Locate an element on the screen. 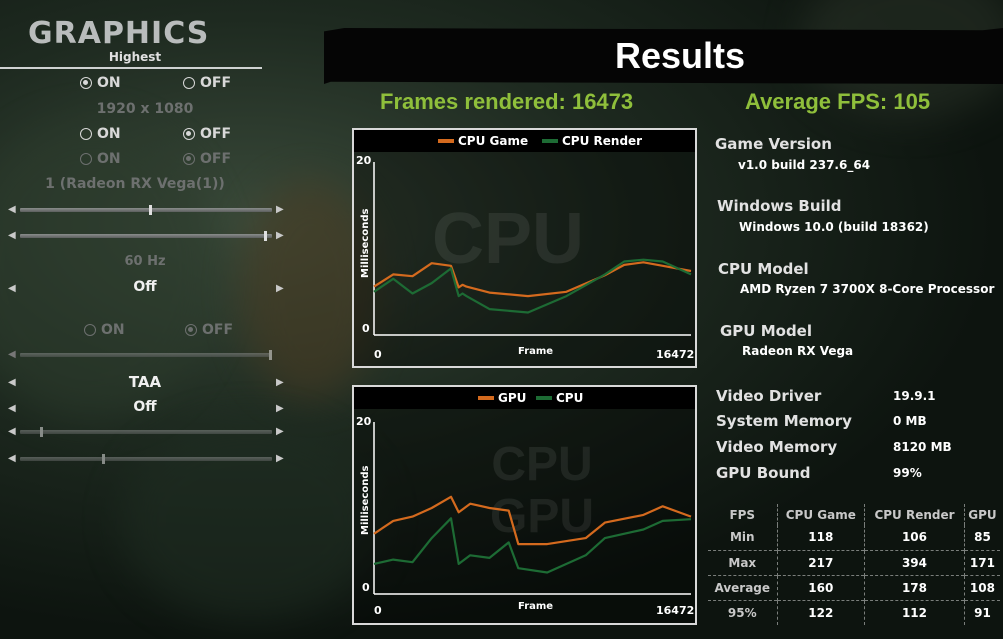 Image resolution: width=1003 pixels, height=639 pixels. video-driver-label: Video Driver is located at coordinates (769, 396).